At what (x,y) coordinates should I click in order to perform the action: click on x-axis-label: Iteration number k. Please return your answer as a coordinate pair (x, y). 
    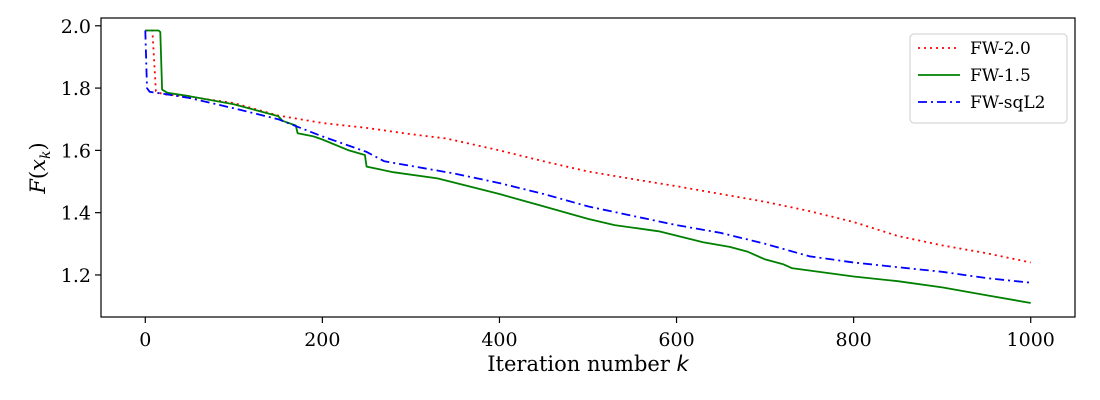
    Looking at the image, I should click on (588, 364).